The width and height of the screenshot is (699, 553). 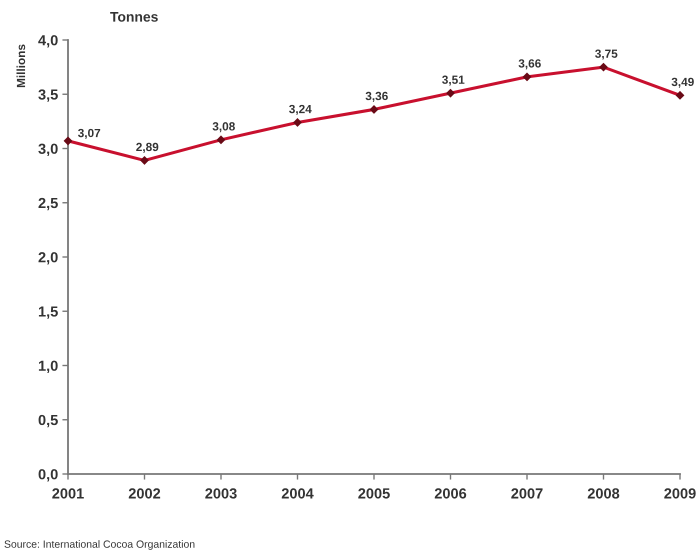 I want to click on x-tick-label: 2002, so click(x=144, y=493).